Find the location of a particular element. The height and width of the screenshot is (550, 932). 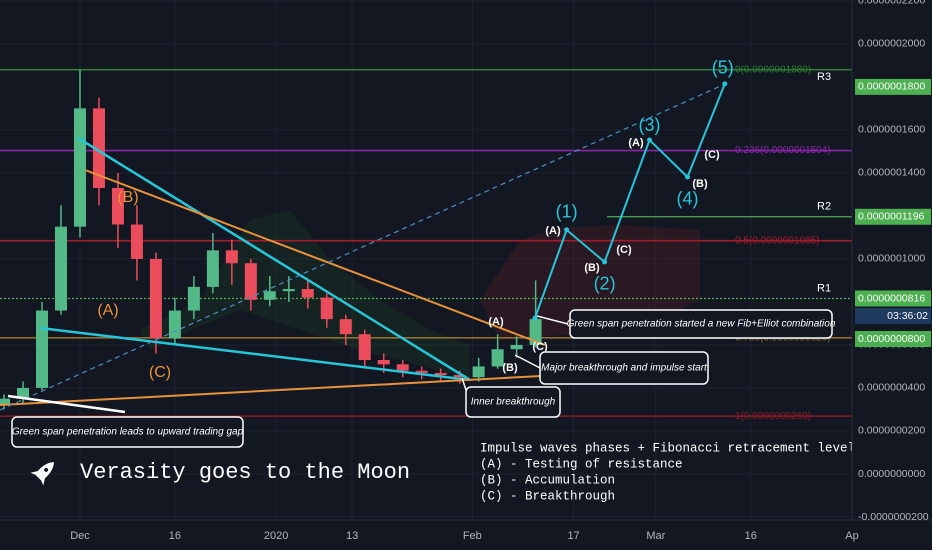

wave-label: (1) is located at coordinates (567, 212).